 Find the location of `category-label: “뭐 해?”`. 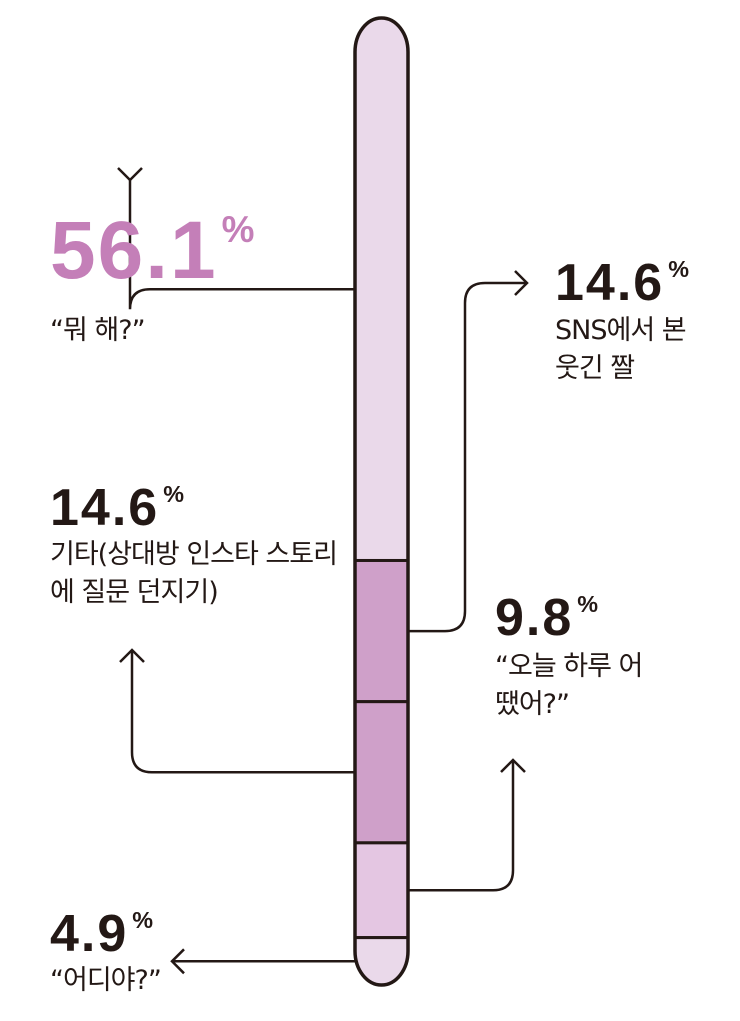

category-label: “뭐 해?” is located at coordinates (98, 330).